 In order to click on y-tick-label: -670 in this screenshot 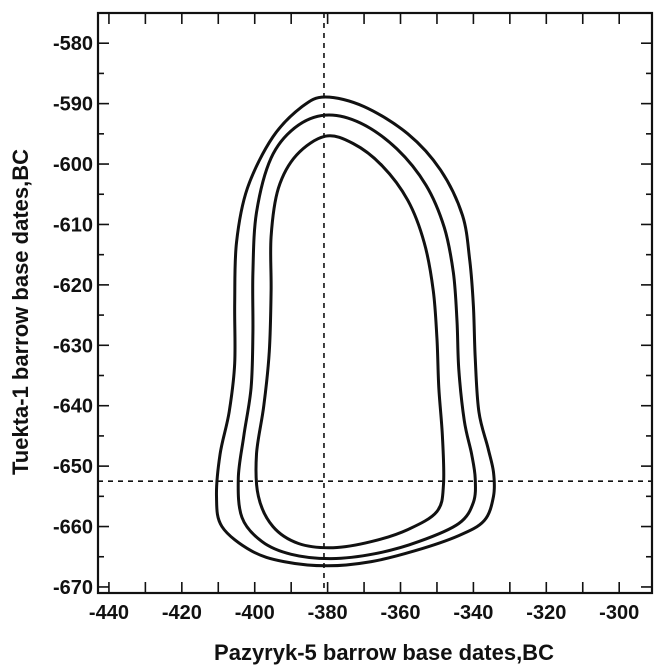, I will do `click(73, 588)`.